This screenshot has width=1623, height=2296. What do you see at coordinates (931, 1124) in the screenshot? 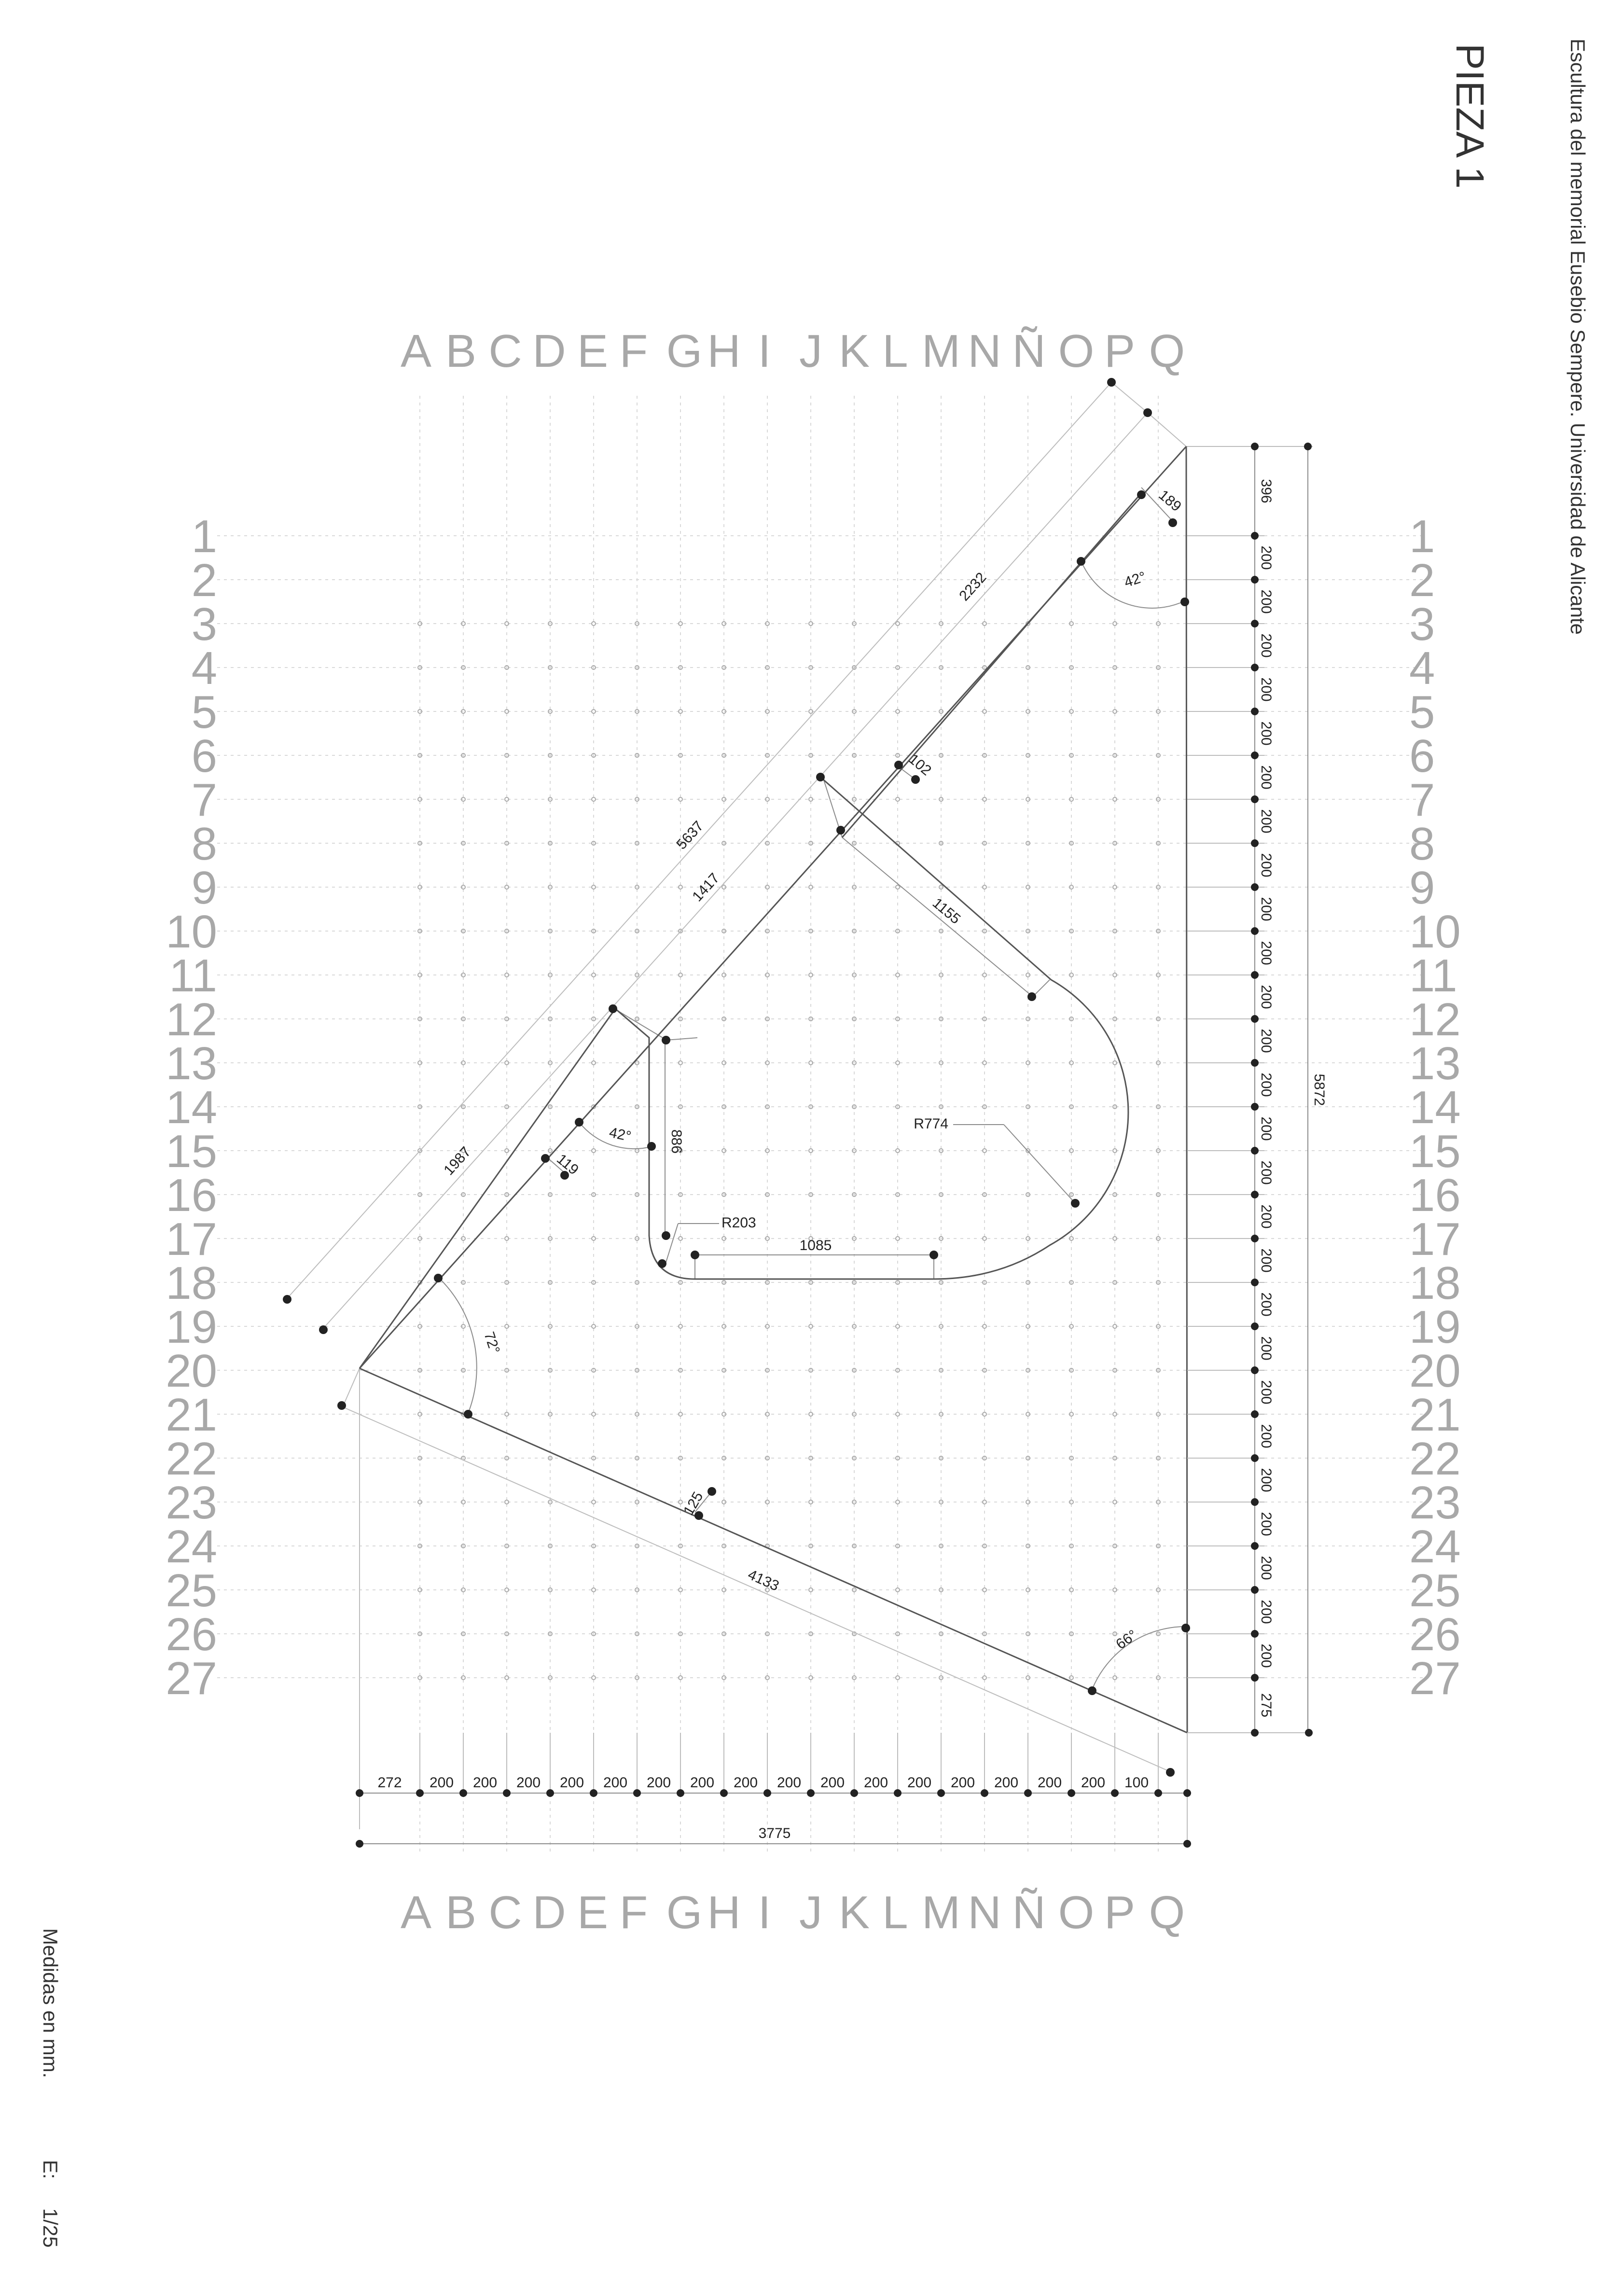
I see `dim-arc-radius: R774` at bounding box center [931, 1124].